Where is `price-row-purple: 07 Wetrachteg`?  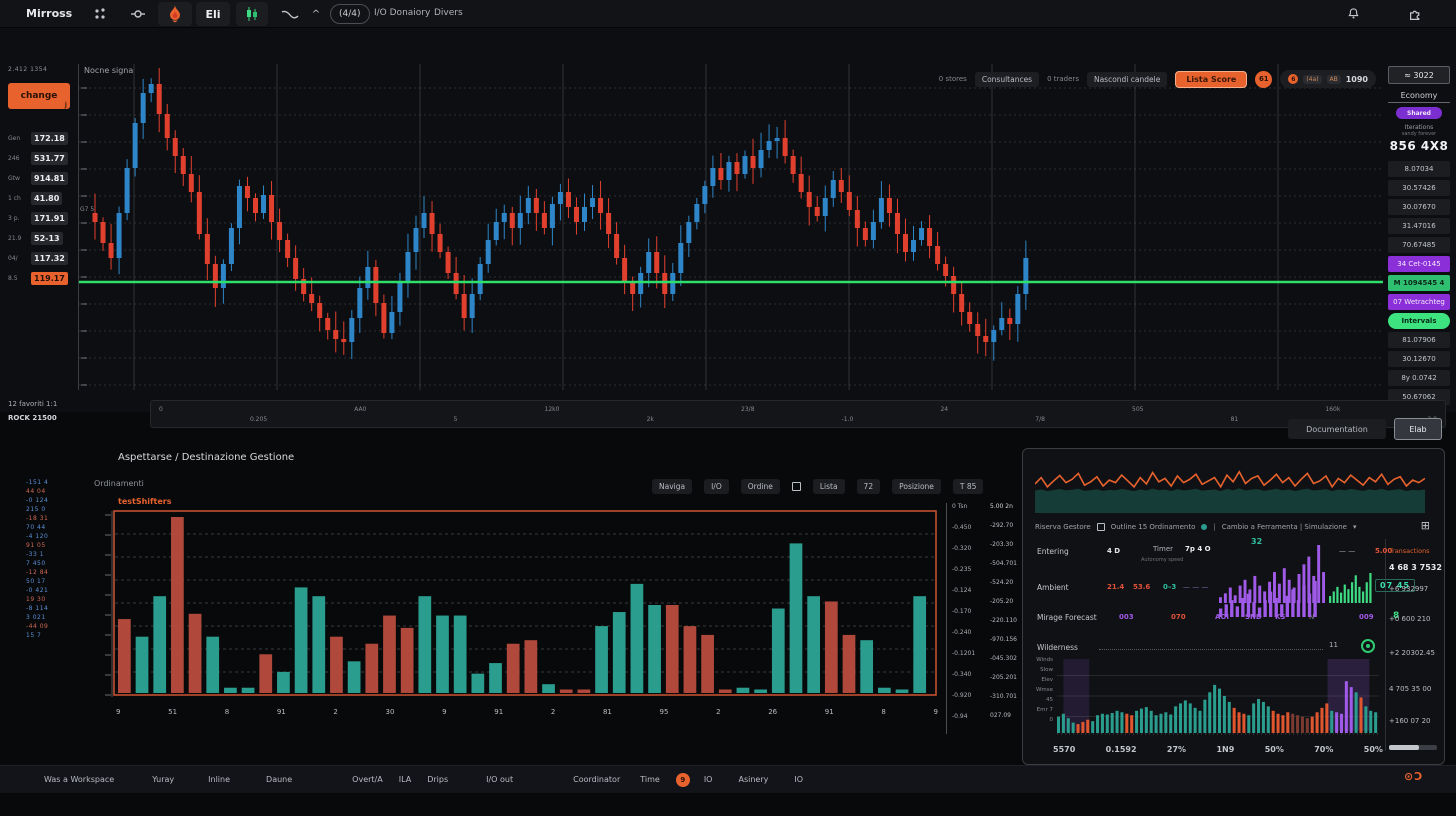 price-row-purple: 07 Wetrachteg is located at coordinates (1419, 302).